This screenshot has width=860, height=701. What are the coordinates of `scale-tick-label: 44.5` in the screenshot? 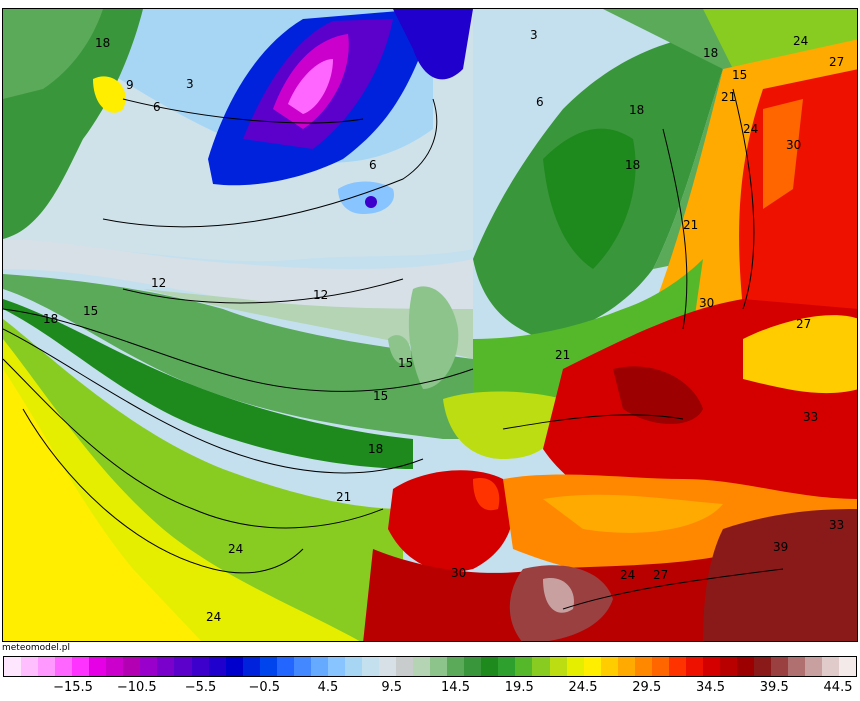 It's located at (838, 687).